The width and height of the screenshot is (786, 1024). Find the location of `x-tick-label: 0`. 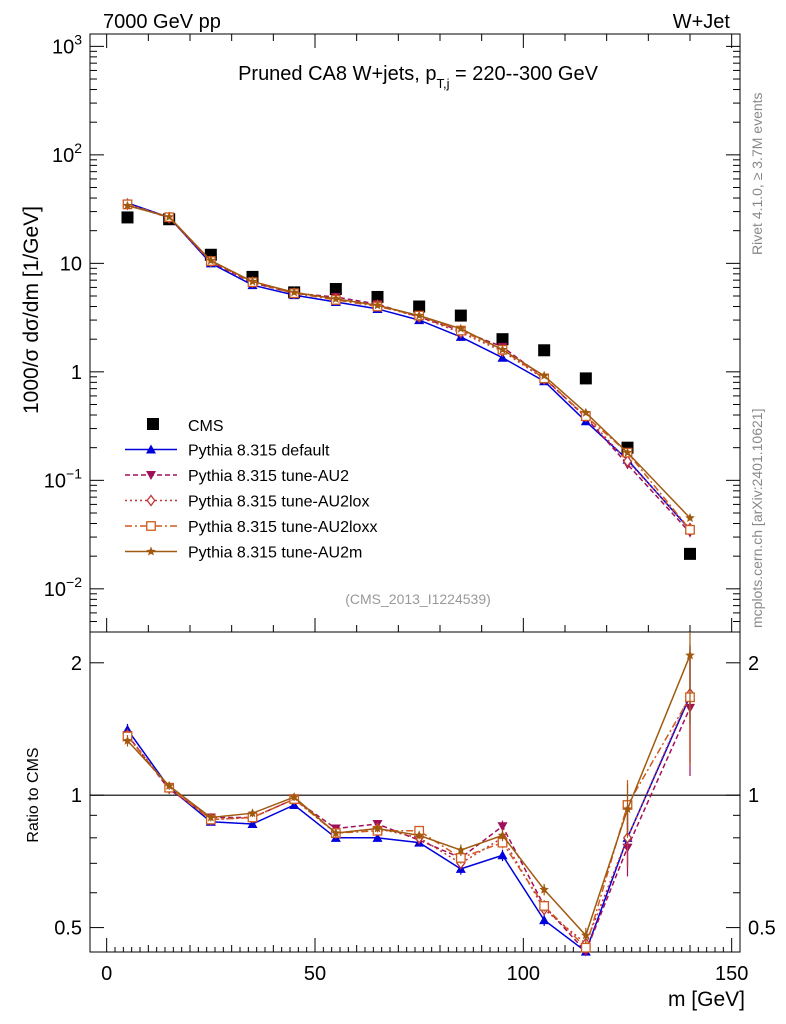

x-tick-label: 0 is located at coordinates (106, 974).